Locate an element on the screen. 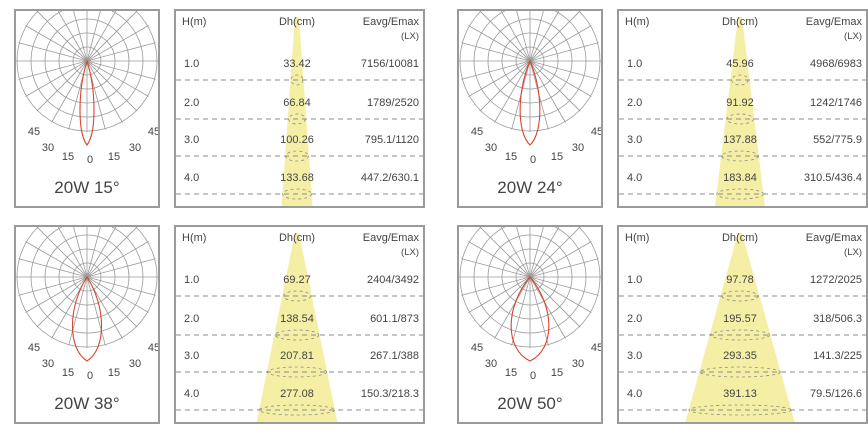 Image resolution: width=868 pixels, height=438 pixels. row-illuminance: 79.5/126.6 is located at coordinates (836, 394).